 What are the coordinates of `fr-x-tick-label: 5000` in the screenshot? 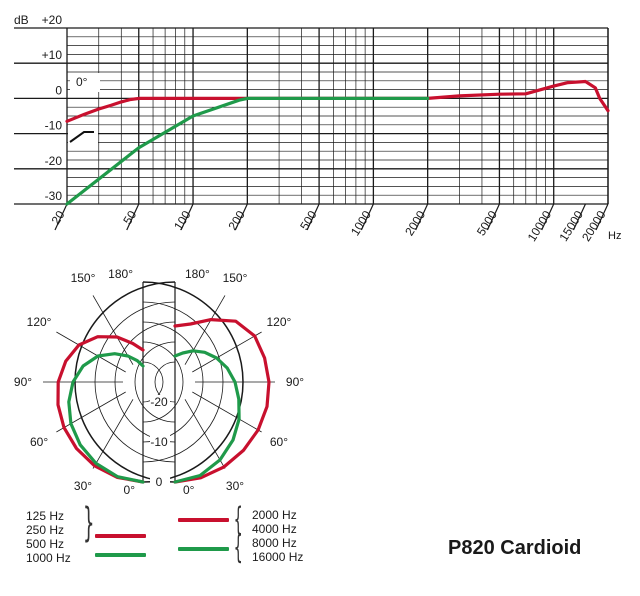 It's located at (487, 223).